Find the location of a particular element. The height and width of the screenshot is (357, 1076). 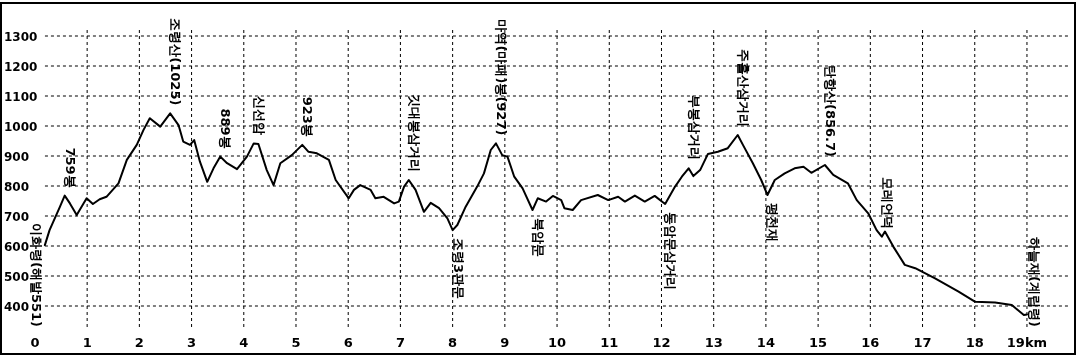

annotation: 평천재 is located at coordinates (773, 222).